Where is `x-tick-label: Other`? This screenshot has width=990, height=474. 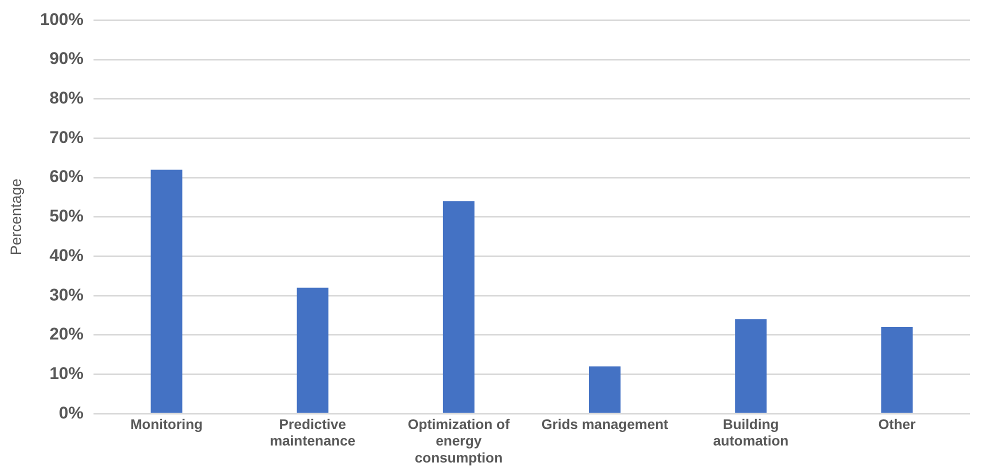 x-tick-label: Other is located at coordinates (897, 424).